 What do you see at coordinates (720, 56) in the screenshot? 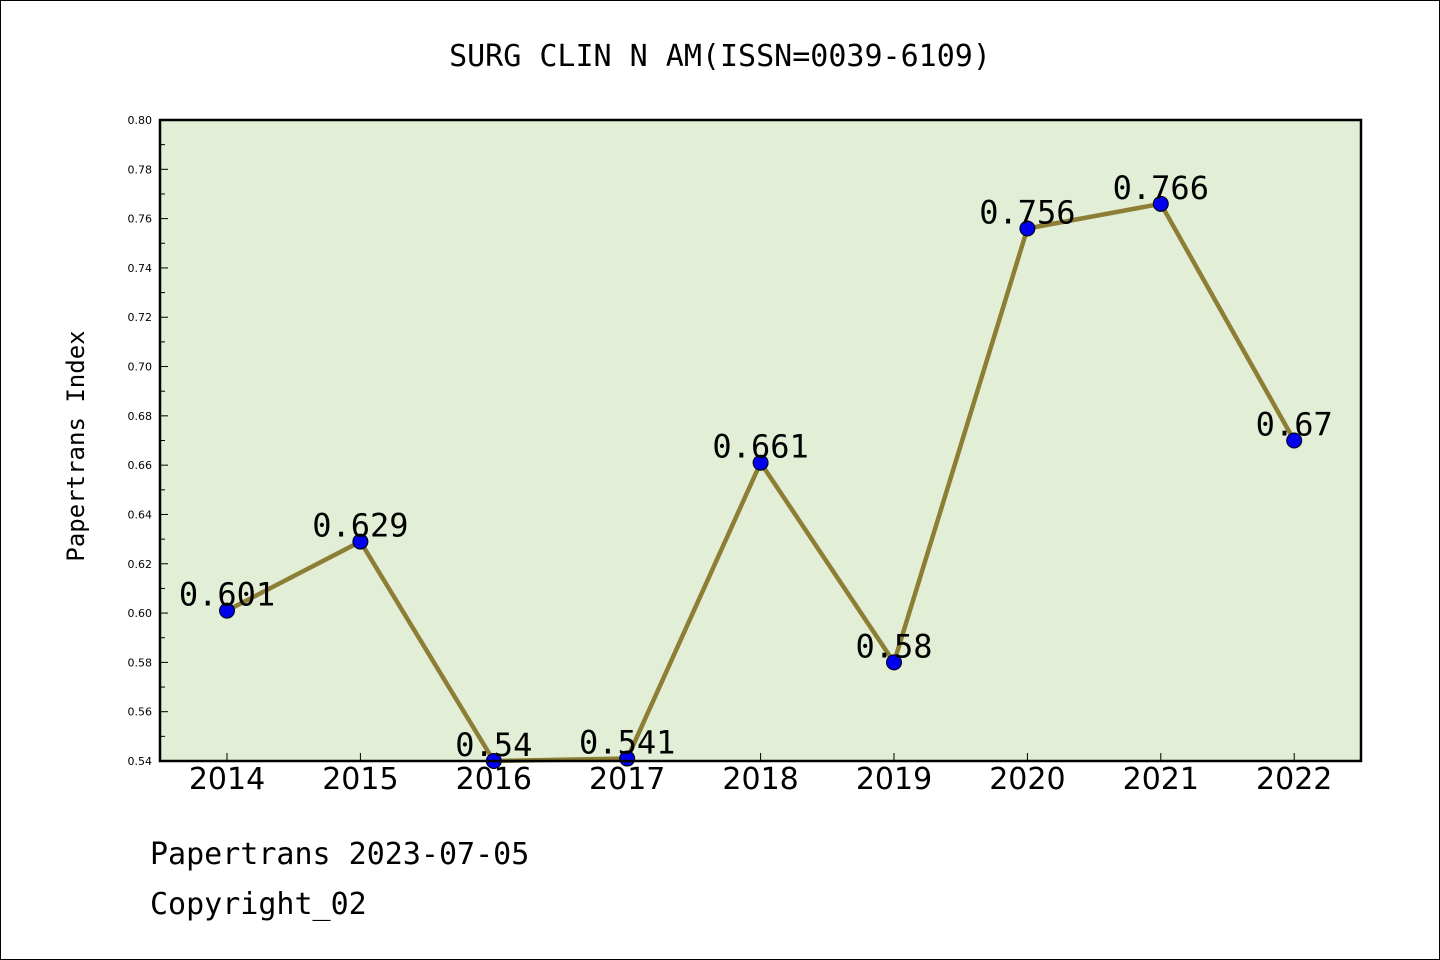
I see `chart-title: SURG CLIN N AM(ISSN=0039-6109)` at bounding box center [720, 56].